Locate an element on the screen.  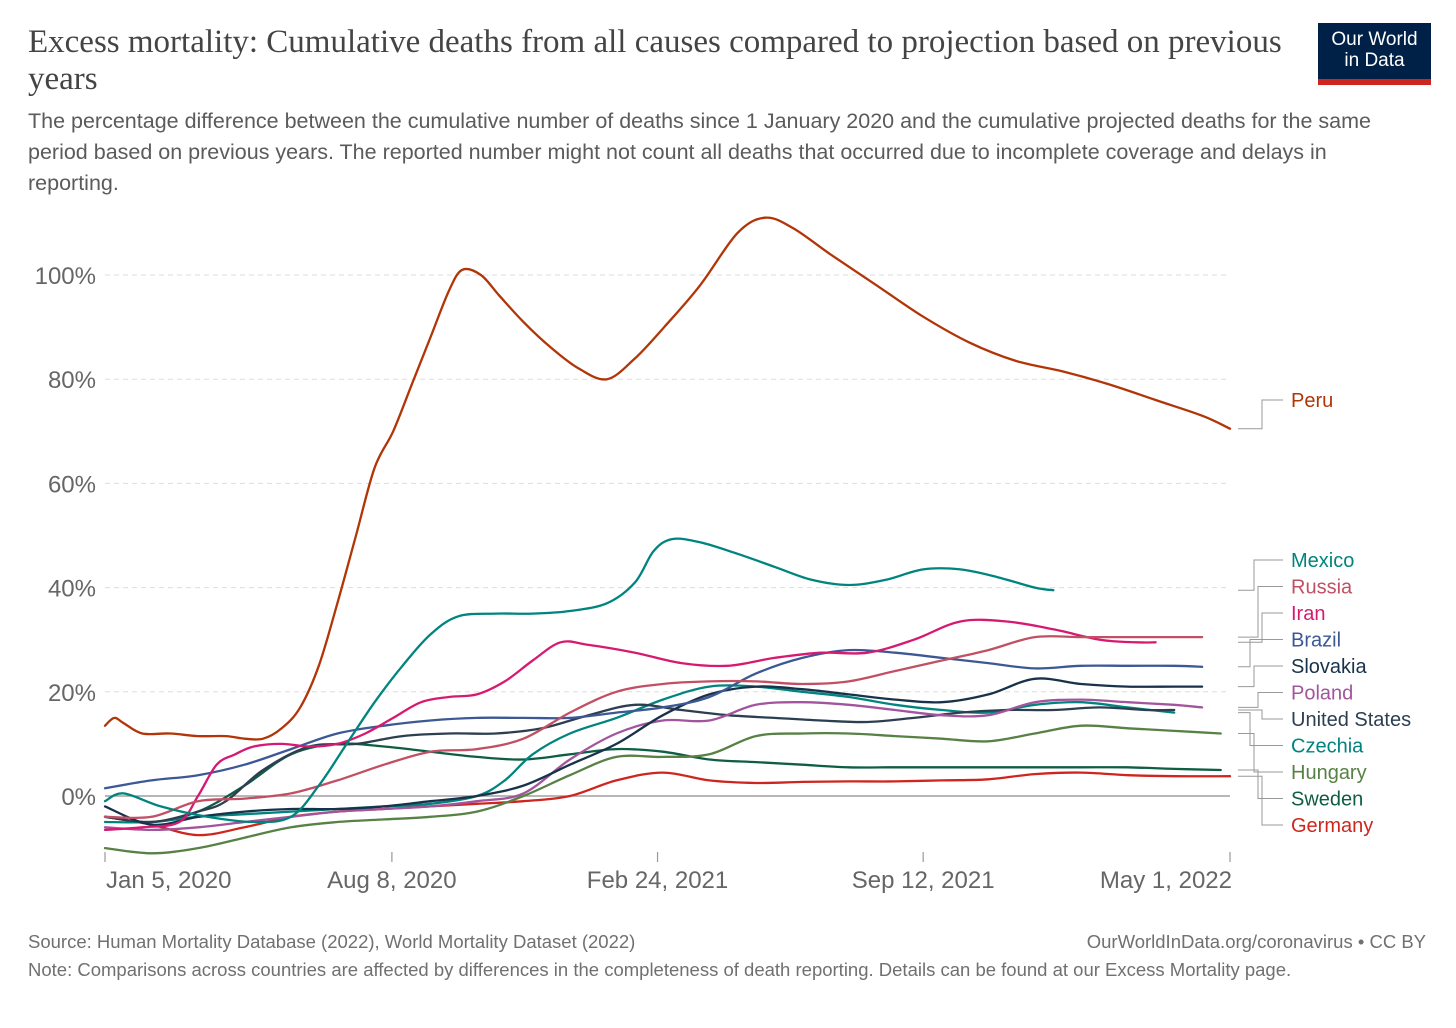
y-tick-label: 100% is located at coordinates (65, 276).